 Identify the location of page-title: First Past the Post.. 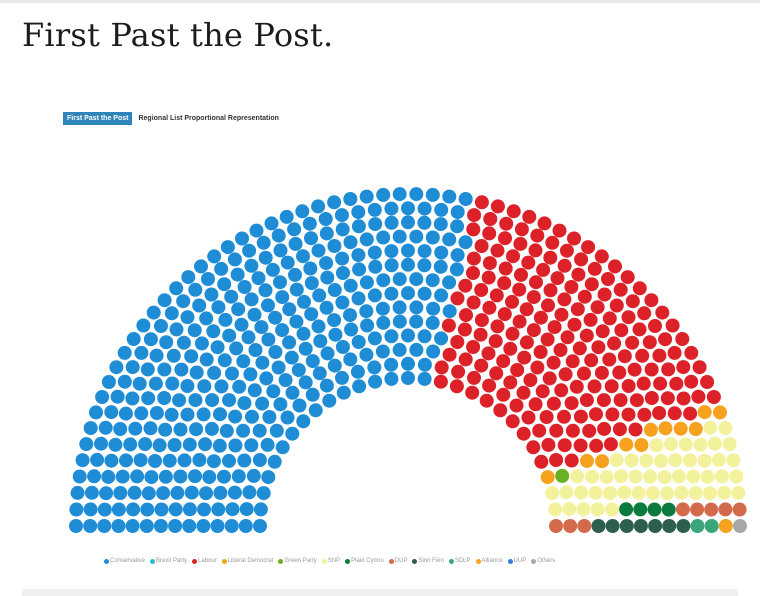
(178, 35).